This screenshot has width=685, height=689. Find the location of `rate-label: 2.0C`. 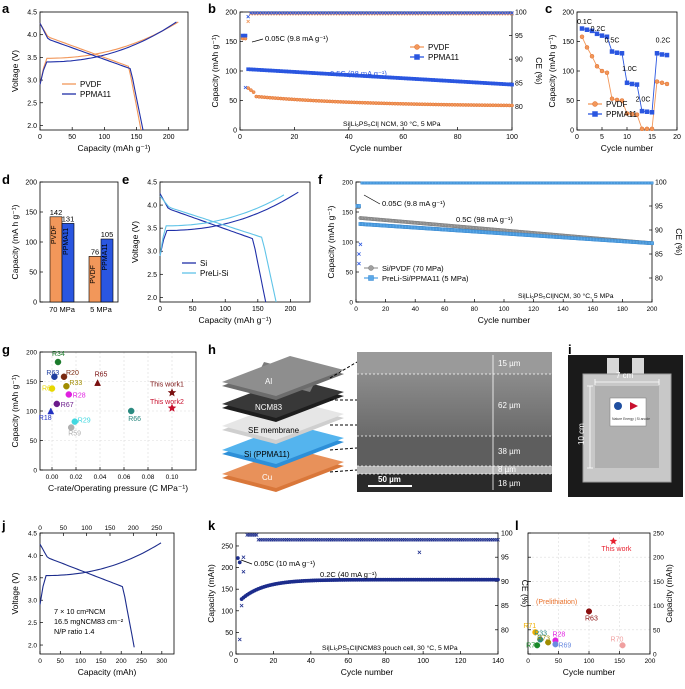

rate-label: 2.0C is located at coordinates (643, 100).